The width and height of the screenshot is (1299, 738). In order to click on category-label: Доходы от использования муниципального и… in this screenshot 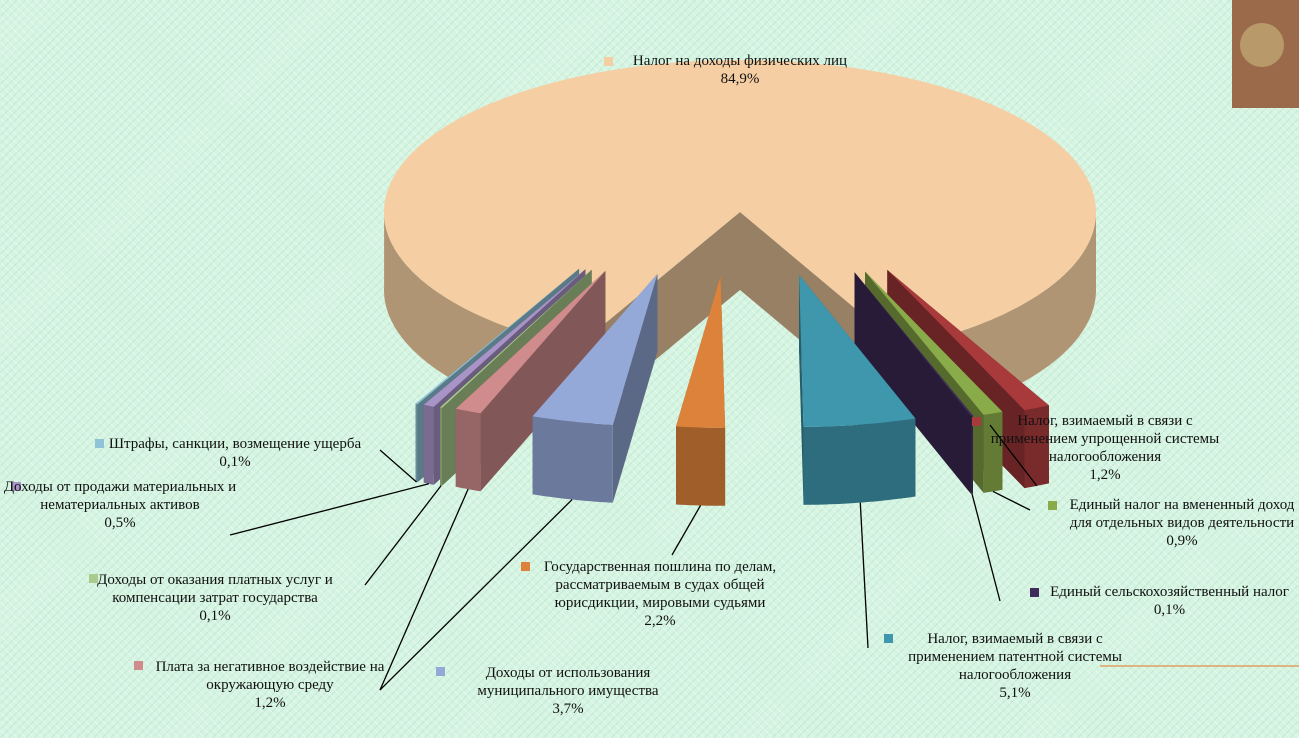, I will do `click(568, 682)`.